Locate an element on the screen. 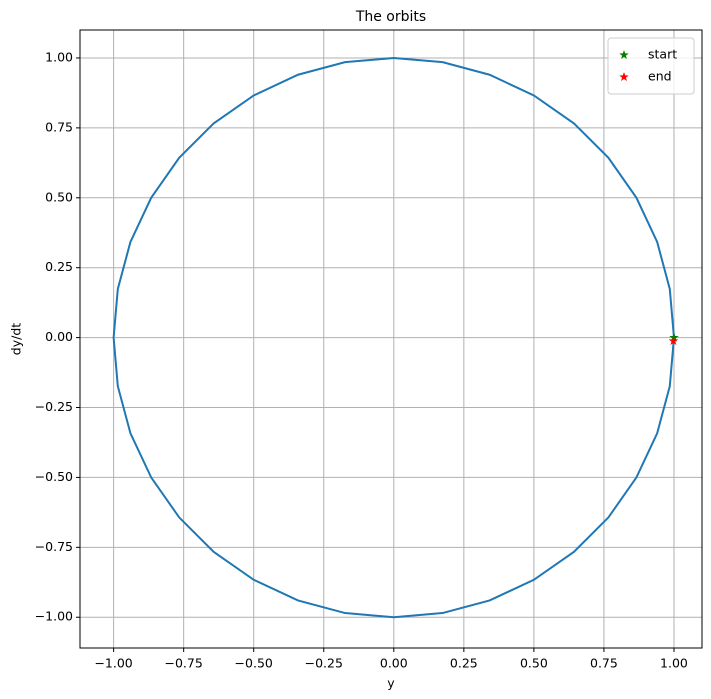 This screenshot has height=699, width=711. y-tick-label: 0.25 is located at coordinates (59, 266).